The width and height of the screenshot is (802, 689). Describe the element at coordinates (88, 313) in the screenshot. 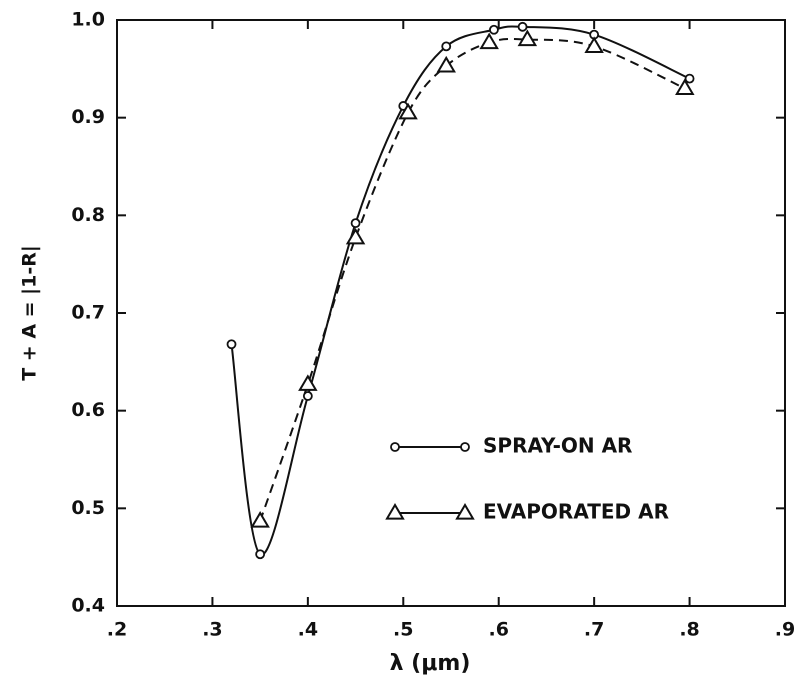

I see `y-tick-label: 0.7` at that location.